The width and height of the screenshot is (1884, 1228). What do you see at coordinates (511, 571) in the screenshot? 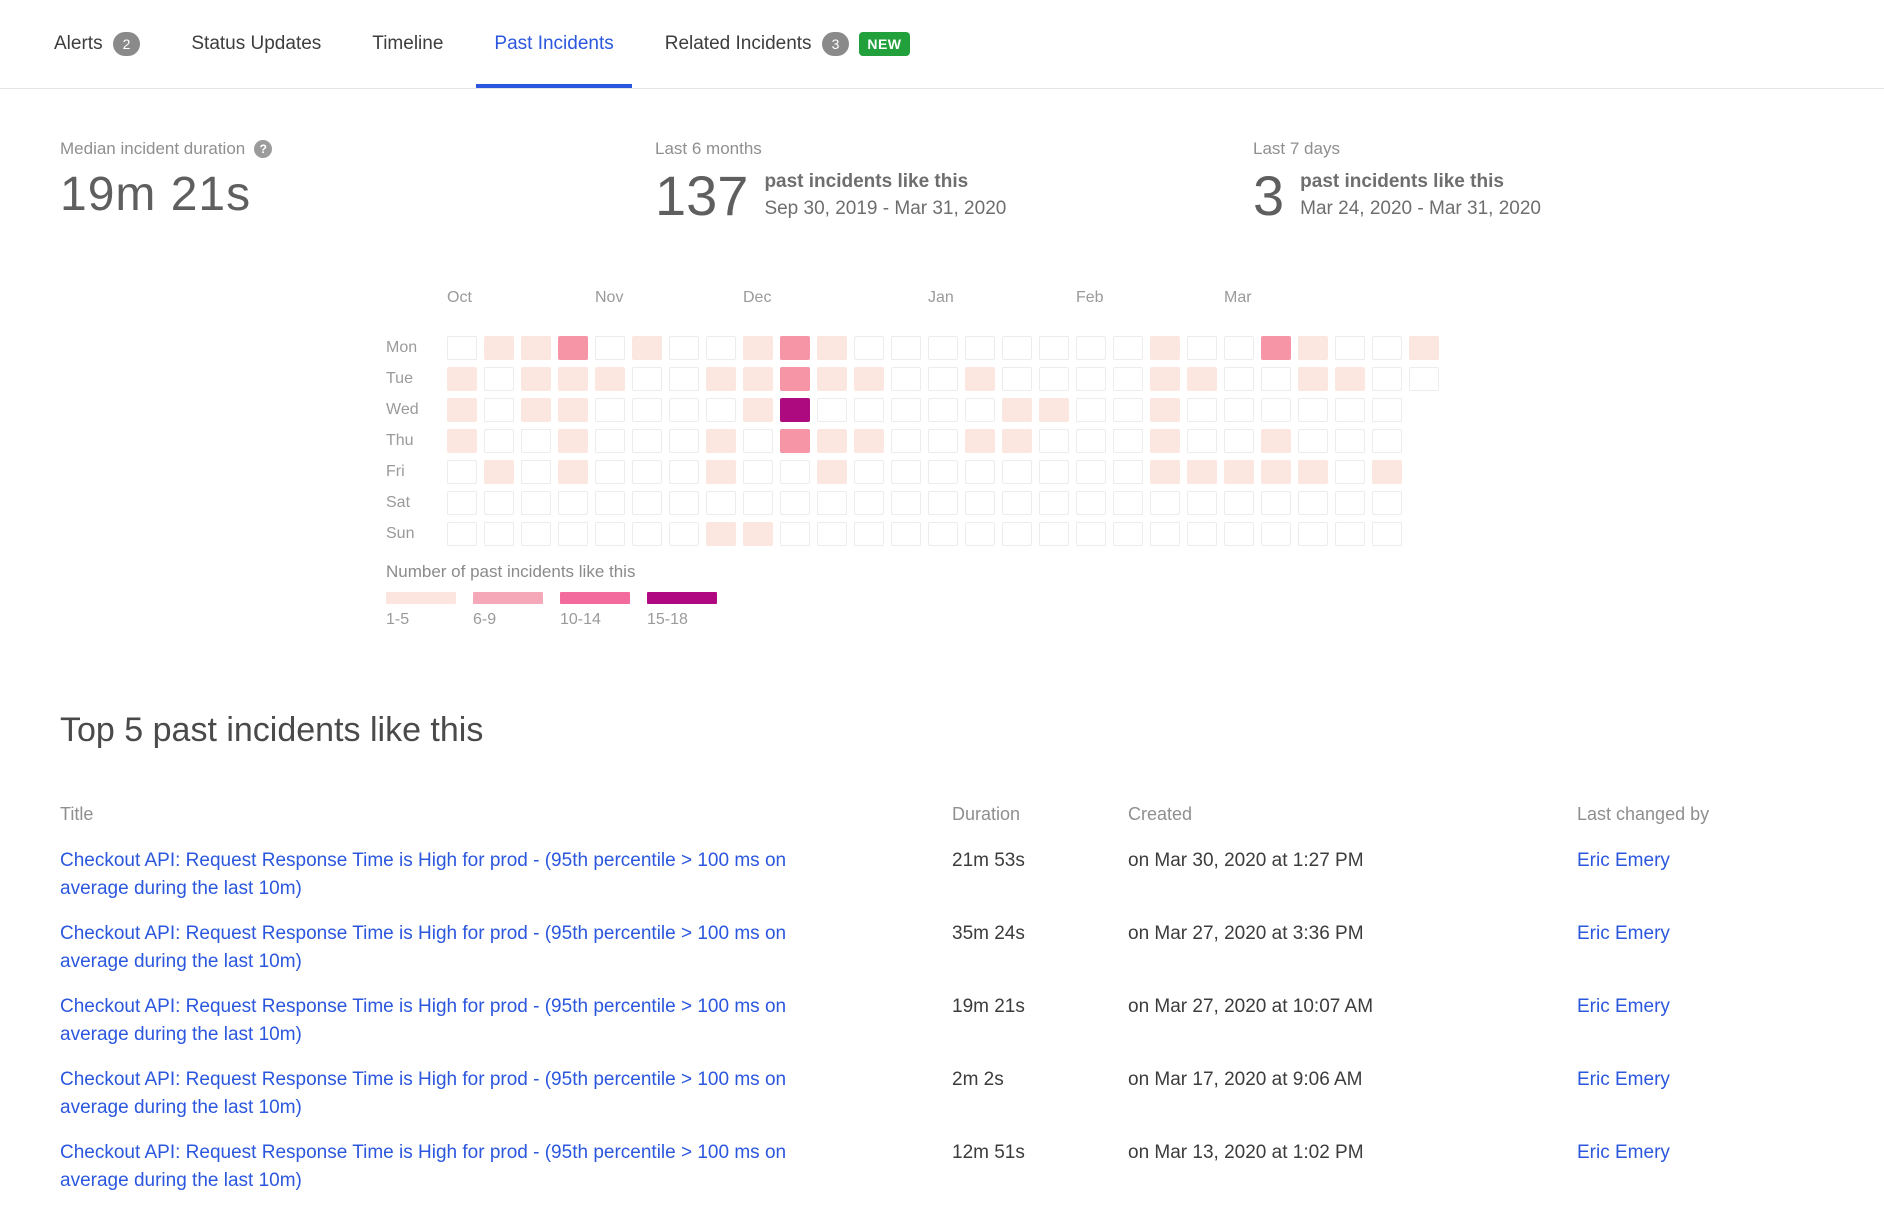
I see `legend-title: Number of past incidents like this` at bounding box center [511, 571].